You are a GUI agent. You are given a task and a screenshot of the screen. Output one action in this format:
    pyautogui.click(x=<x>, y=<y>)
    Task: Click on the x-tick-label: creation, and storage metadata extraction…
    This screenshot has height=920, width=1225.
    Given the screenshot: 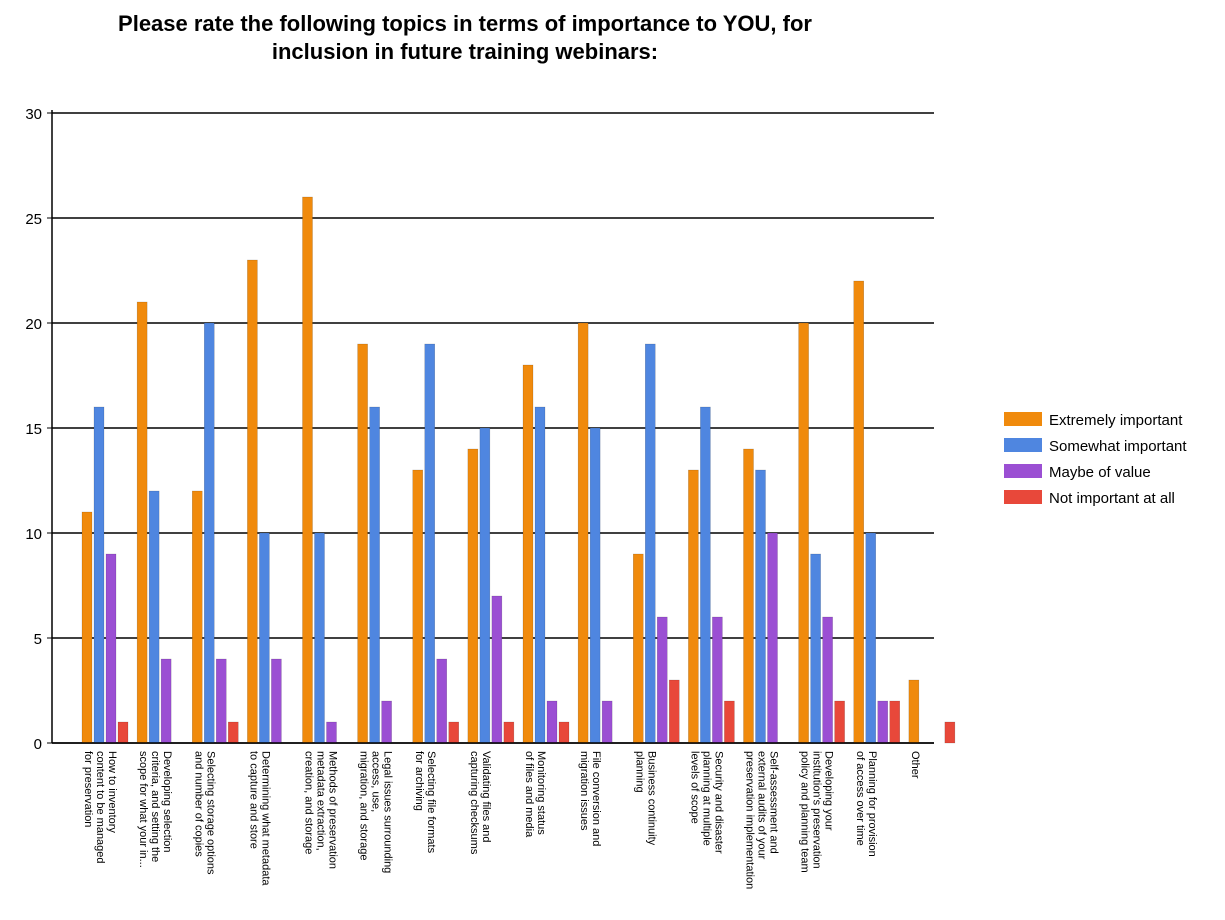 What is the action you would take?
    pyautogui.click(x=321, y=810)
    